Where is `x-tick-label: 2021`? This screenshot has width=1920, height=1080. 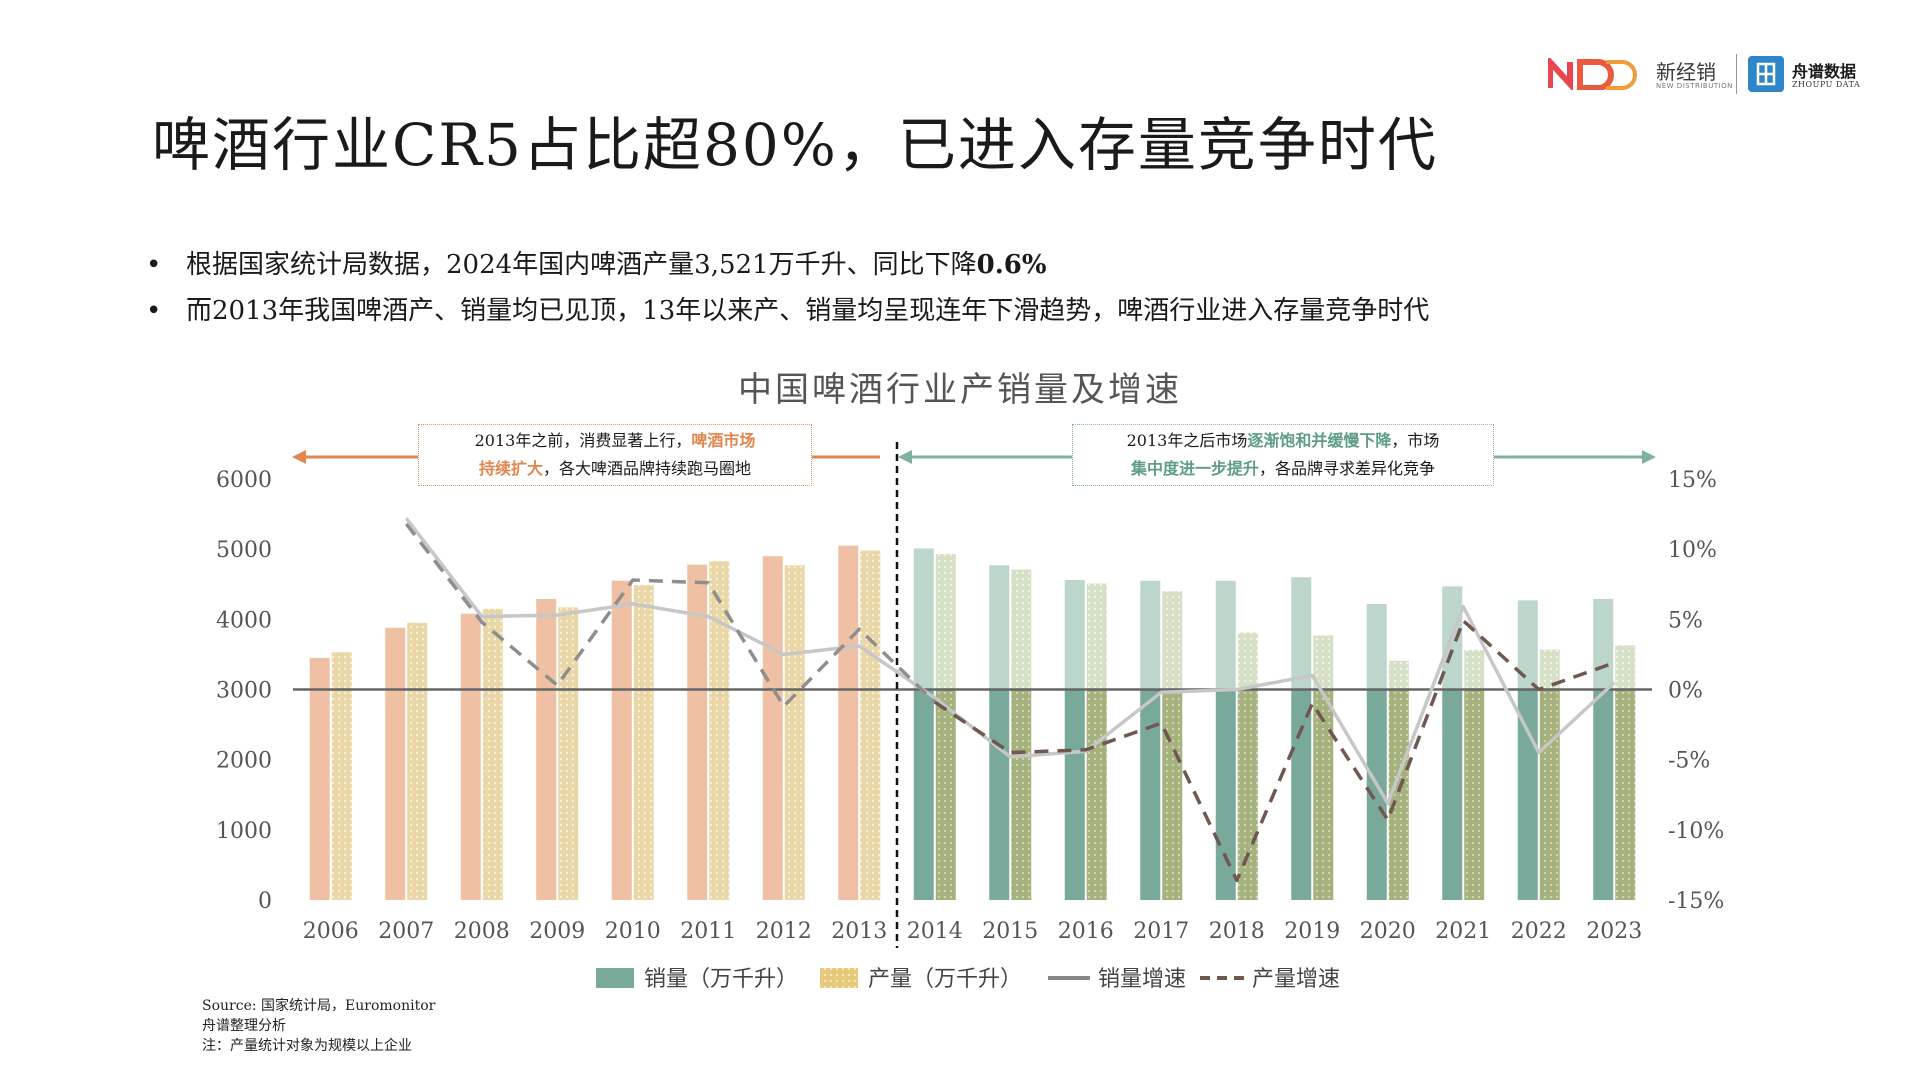 x-tick-label: 2021 is located at coordinates (1463, 931).